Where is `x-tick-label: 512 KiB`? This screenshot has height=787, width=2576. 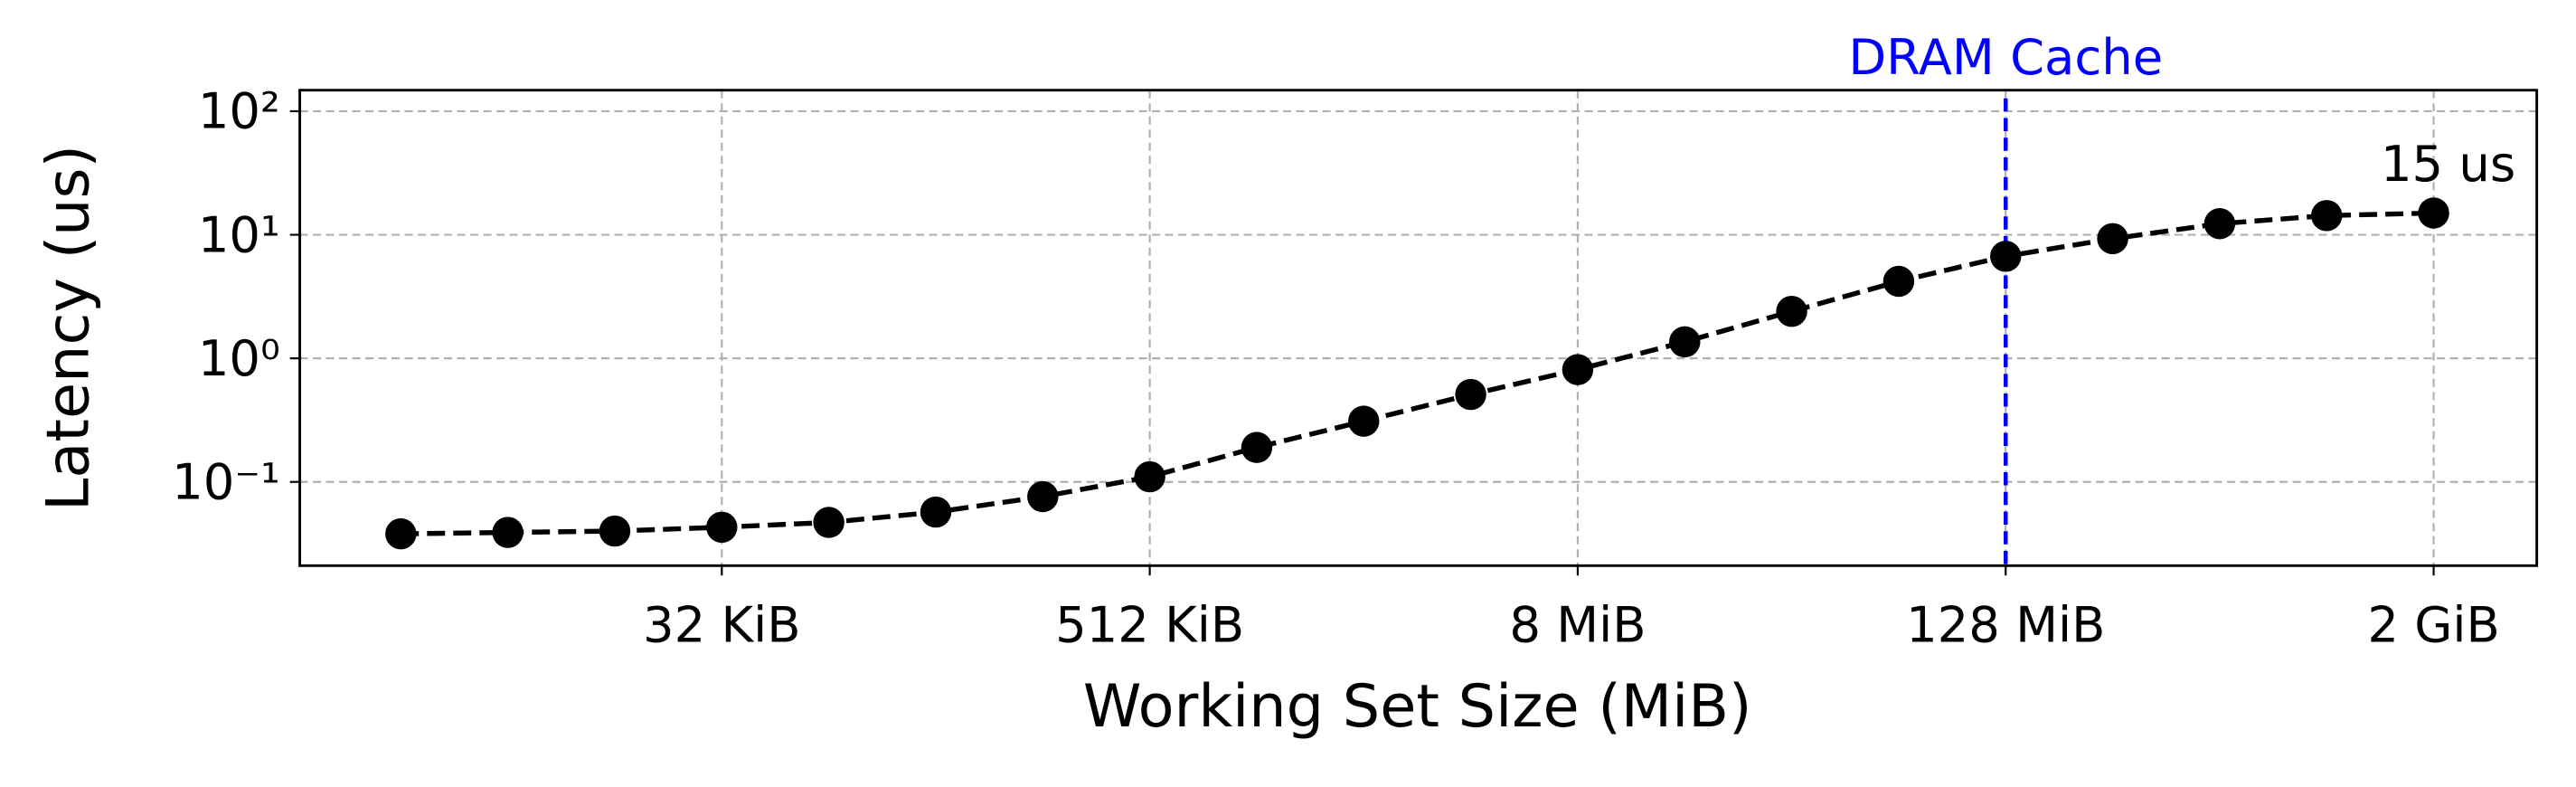
x-tick-label: 512 KiB is located at coordinates (1149, 624).